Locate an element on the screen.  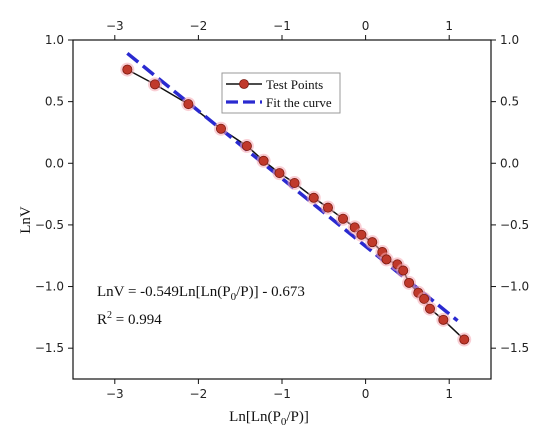
x-axis-title: Ln[Ln(P0/P)] is located at coordinates (269, 418).